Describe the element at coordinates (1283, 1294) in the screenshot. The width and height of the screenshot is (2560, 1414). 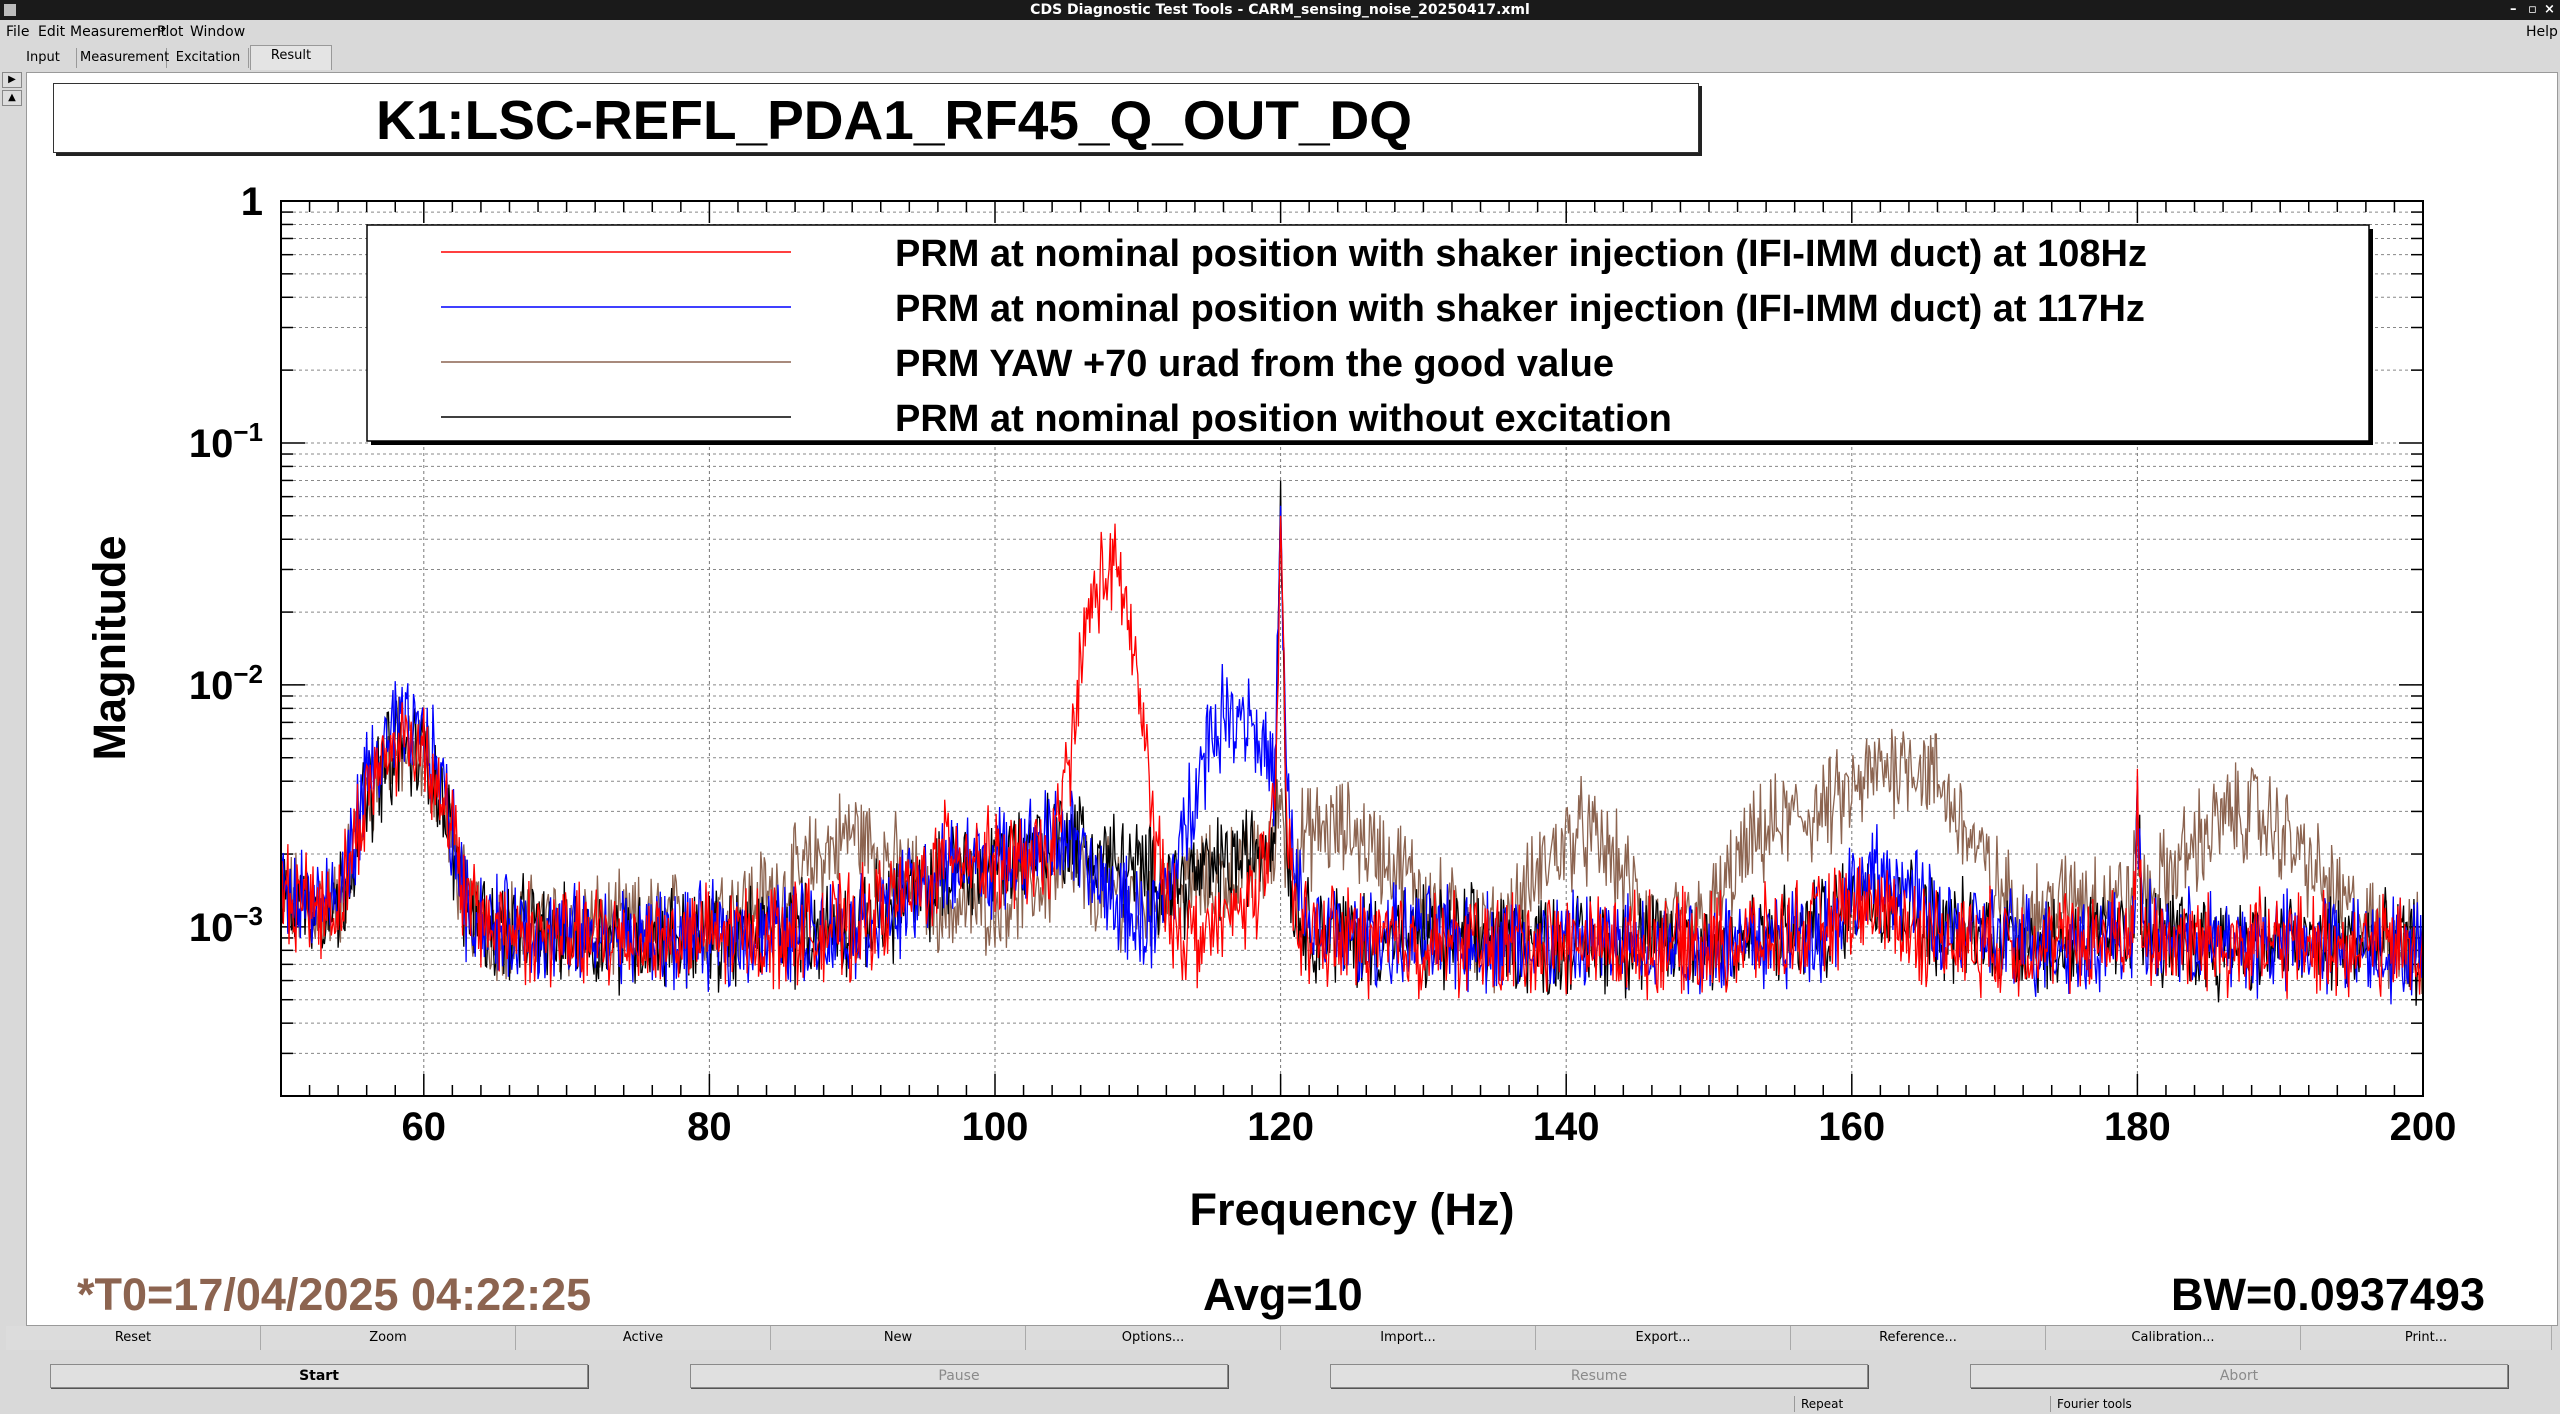
I see `avg-label: Avg=10` at that location.